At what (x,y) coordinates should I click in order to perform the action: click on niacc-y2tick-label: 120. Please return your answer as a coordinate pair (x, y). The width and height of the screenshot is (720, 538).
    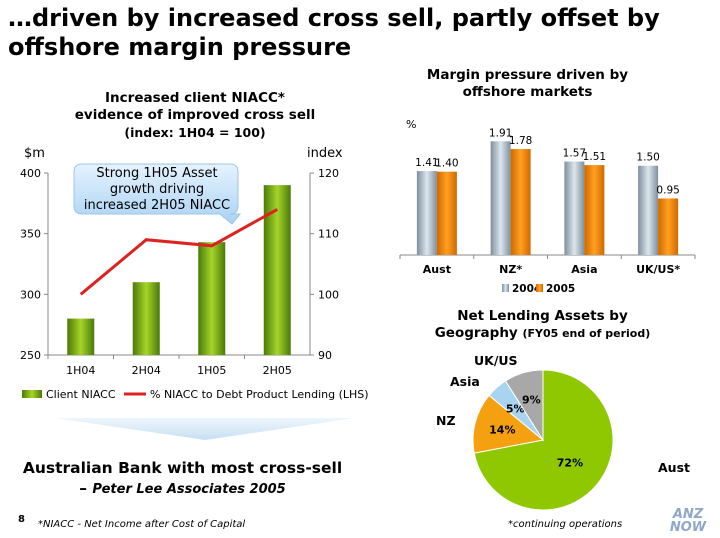
    Looking at the image, I should click on (328, 173).